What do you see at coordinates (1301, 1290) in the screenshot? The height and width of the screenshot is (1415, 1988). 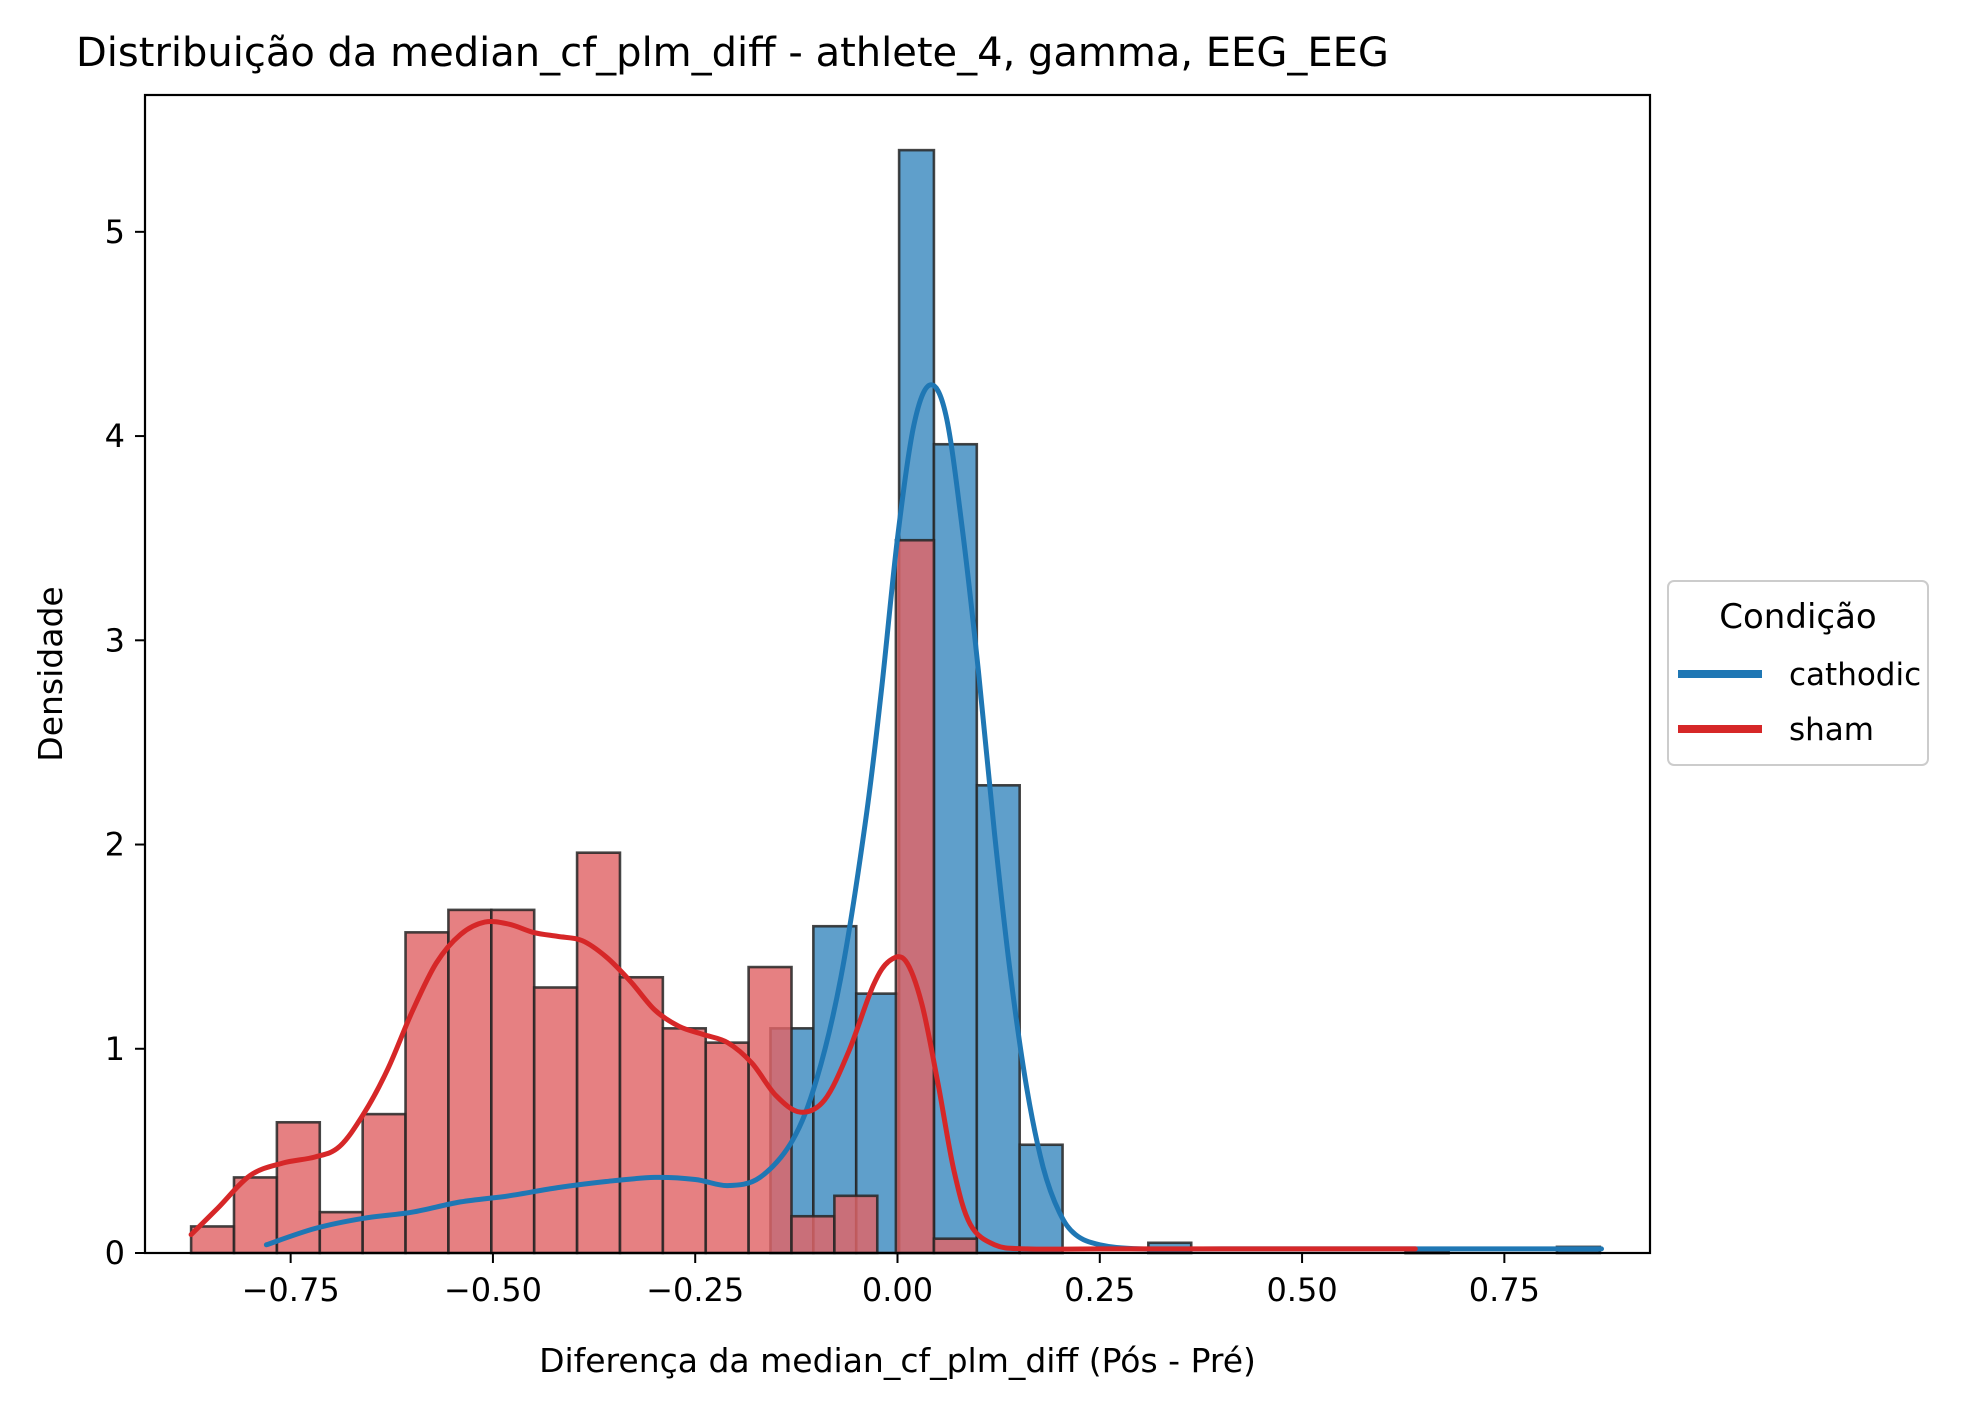 I see `x-tick-label: 0.50` at bounding box center [1301, 1290].